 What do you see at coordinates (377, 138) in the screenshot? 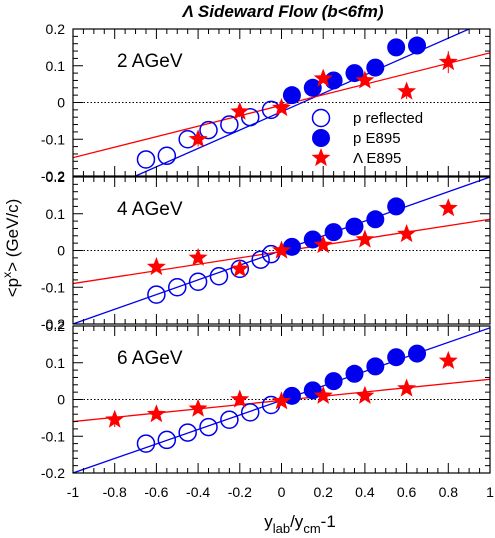
I see `legend-entry-label: p E895` at bounding box center [377, 138].